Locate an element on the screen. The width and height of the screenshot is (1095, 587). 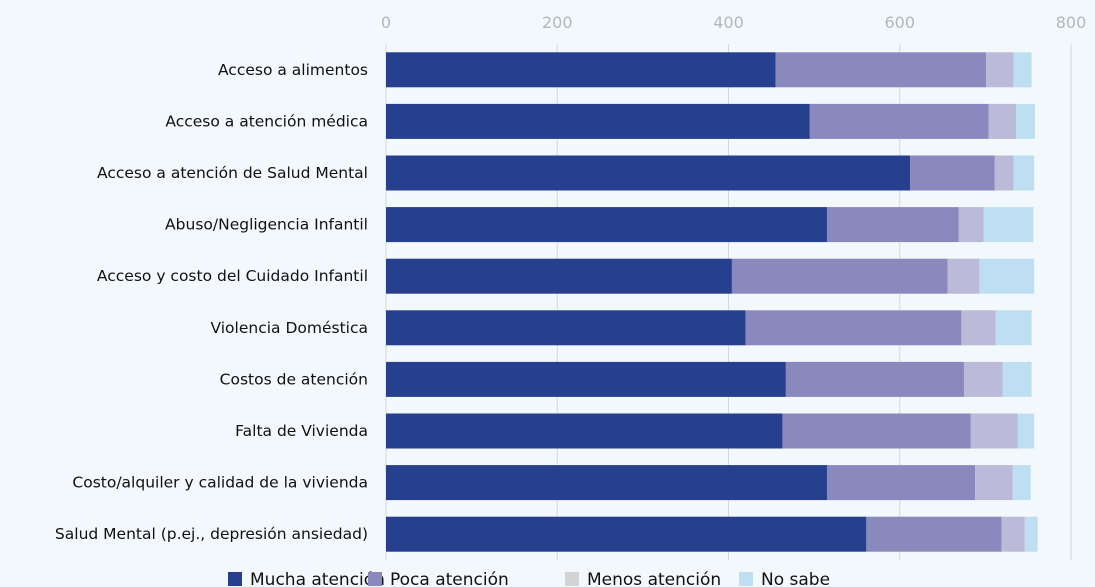
category-label: Abuso/Negligencia Infantil is located at coordinates (266, 225).